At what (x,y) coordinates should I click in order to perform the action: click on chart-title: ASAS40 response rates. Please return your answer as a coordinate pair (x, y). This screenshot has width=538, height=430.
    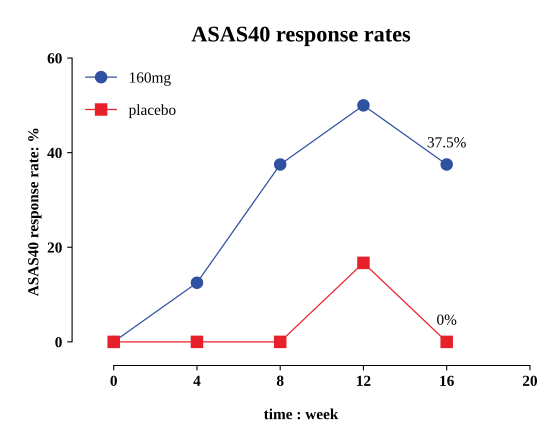
    Looking at the image, I should click on (301, 36).